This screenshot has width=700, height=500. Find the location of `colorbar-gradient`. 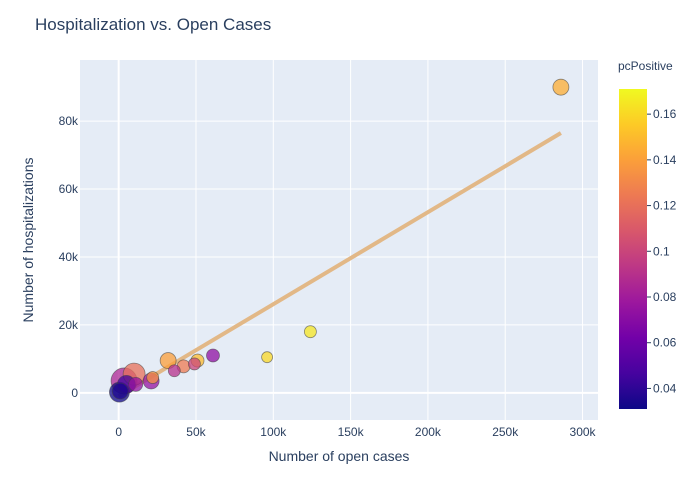

colorbar-gradient is located at coordinates (633, 249).